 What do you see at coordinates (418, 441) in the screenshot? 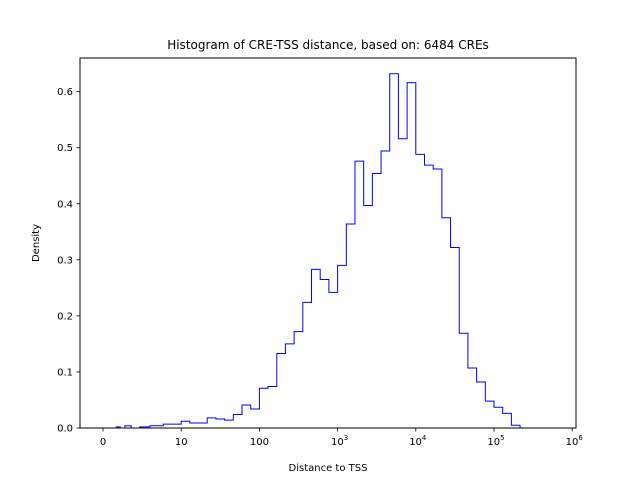
I see `x-tick-label: 10⁴` at bounding box center [418, 441].